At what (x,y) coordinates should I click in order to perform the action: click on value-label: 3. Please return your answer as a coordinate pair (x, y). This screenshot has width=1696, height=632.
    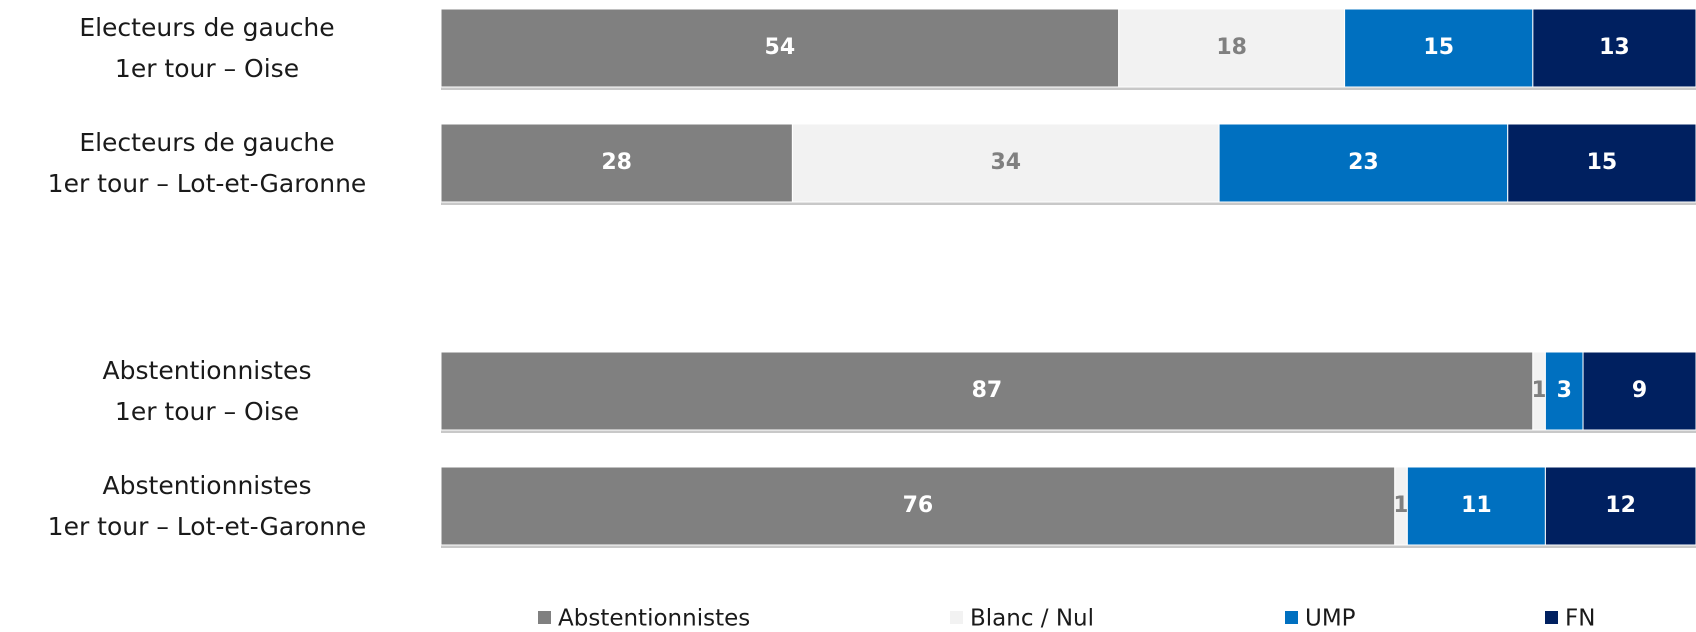
    Looking at the image, I should click on (1564, 390).